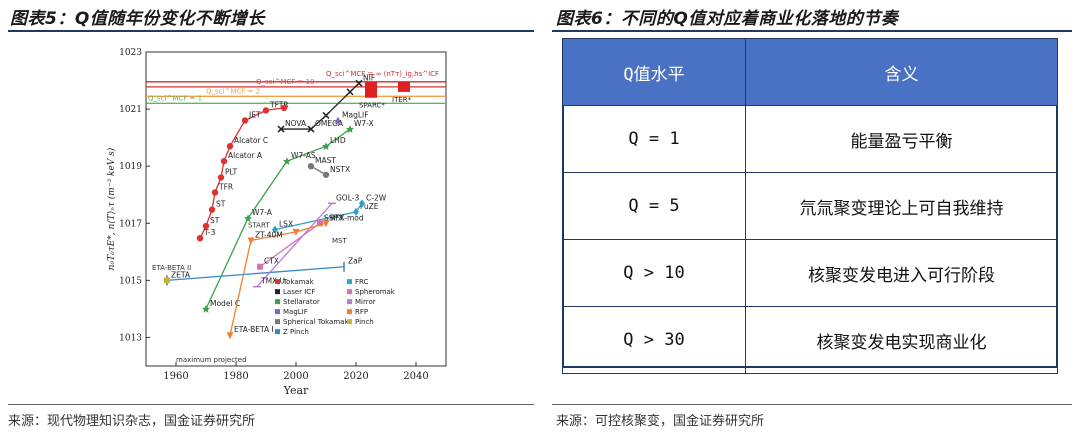  I want to click on legend-label: MagLIF, so click(295, 312).